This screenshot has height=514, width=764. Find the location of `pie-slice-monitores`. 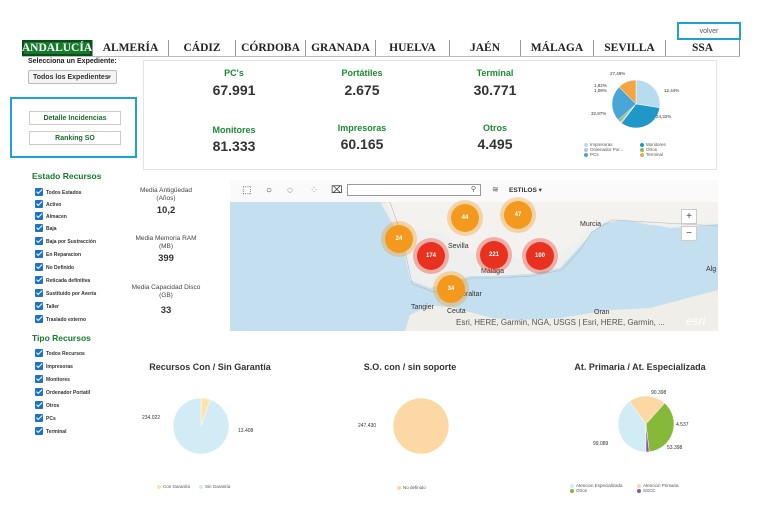

pie-slice-monitores is located at coordinates (640, 116).